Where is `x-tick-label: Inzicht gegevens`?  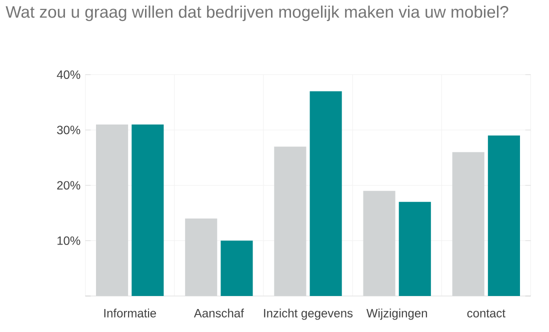
x-tick-label: Inzicht gegevens is located at coordinates (308, 314).